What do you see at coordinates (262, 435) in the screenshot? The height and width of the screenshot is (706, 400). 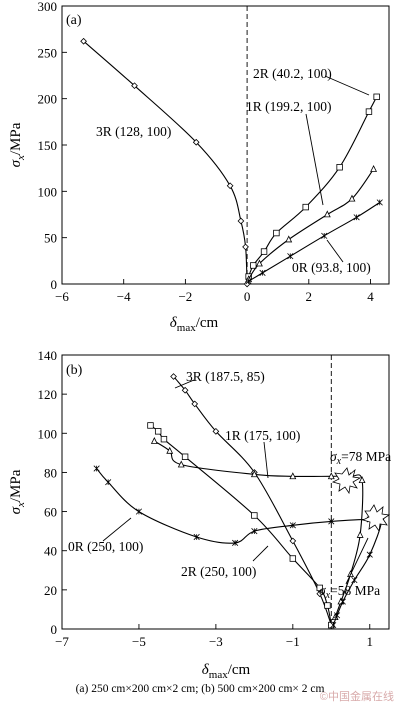 I see `label-1R-b: 1R (175, 100)` at bounding box center [262, 435].